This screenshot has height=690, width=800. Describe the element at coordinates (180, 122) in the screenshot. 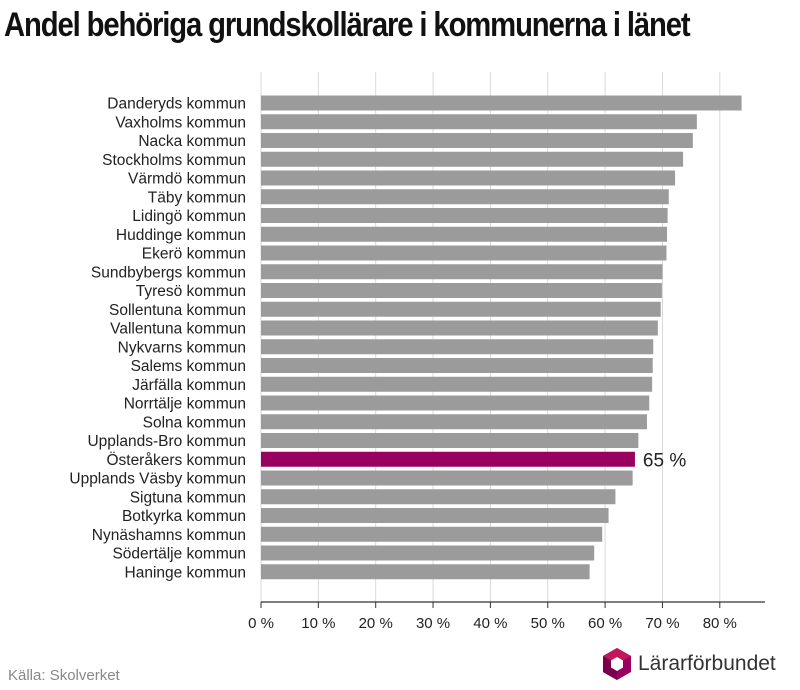

I see `category-label: Vaxholms kommun` at that location.